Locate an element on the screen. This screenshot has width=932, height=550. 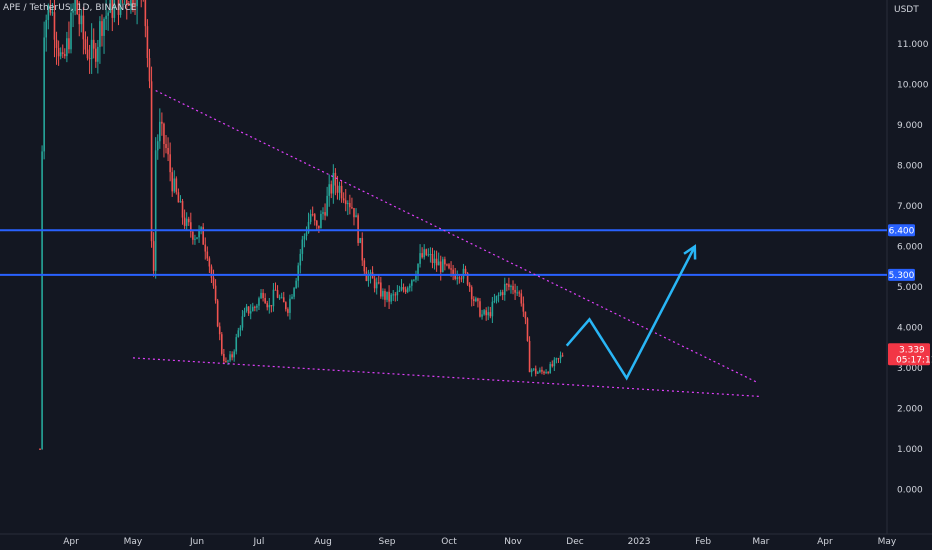
x-tick-label: Feb is located at coordinates (703, 542).